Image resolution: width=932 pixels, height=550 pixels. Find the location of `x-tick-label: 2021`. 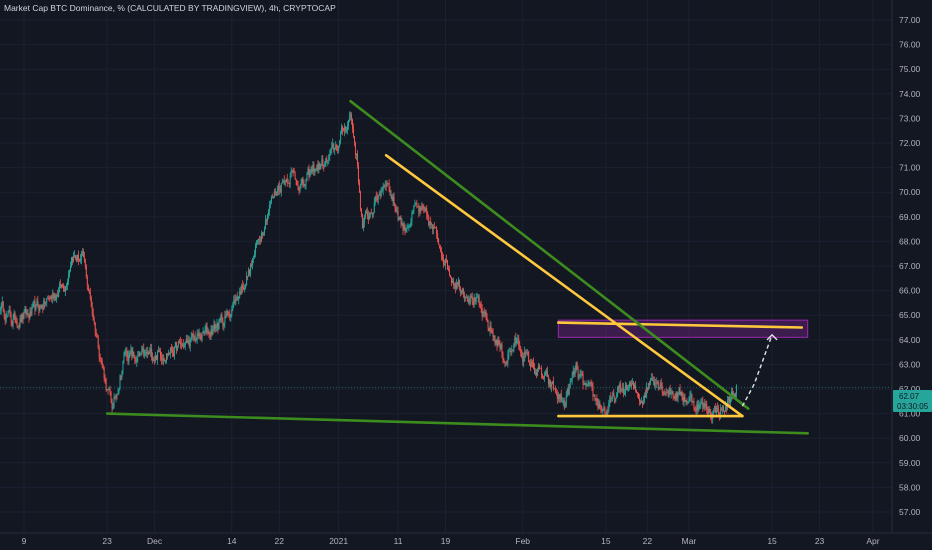

x-tick-label: 2021 is located at coordinates (338, 541).